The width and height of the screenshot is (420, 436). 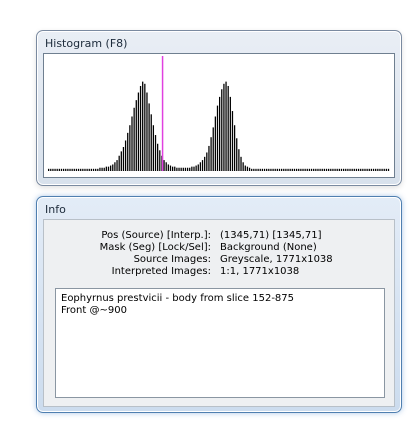 What do you see at coordinates (260, 271) in the screenshot?
I see `info-value: 1:1, 1771x1038` at bounding box center [260, 271].